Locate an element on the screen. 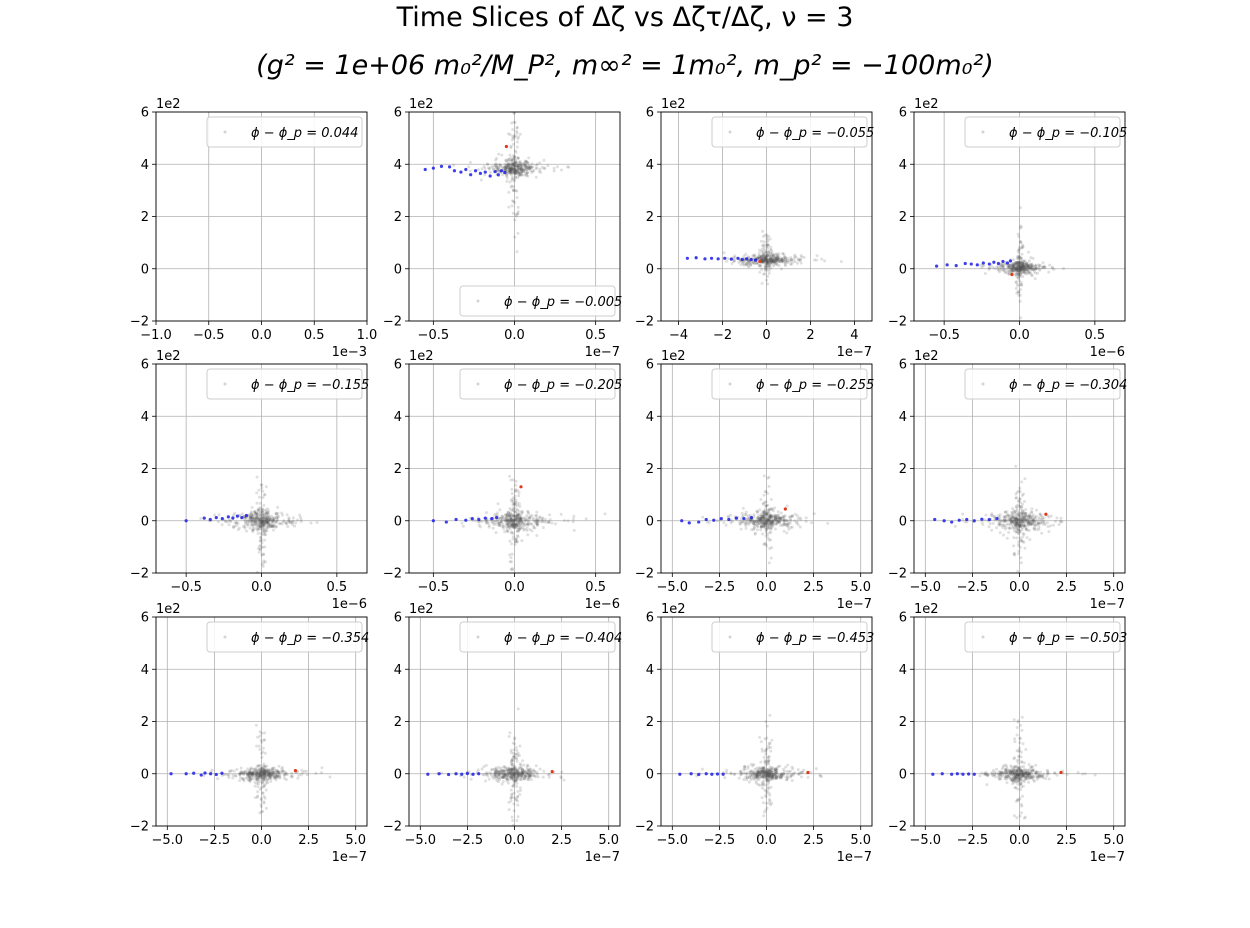  y-tick-label: 6 is located at coordinates (903, 113).